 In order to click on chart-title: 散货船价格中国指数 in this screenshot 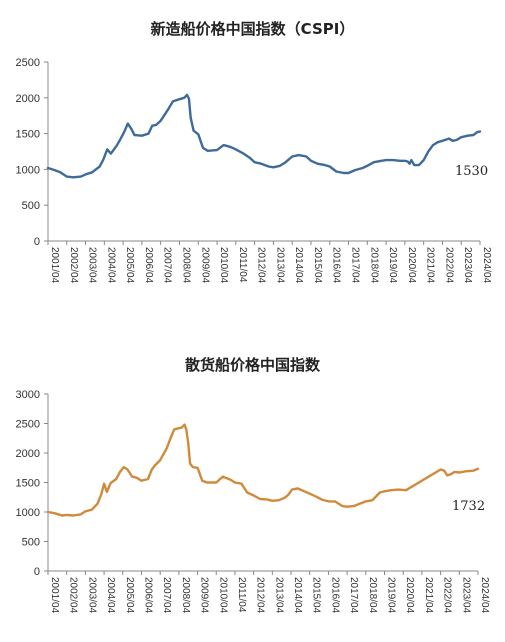, I will do `click(252, 365)`.